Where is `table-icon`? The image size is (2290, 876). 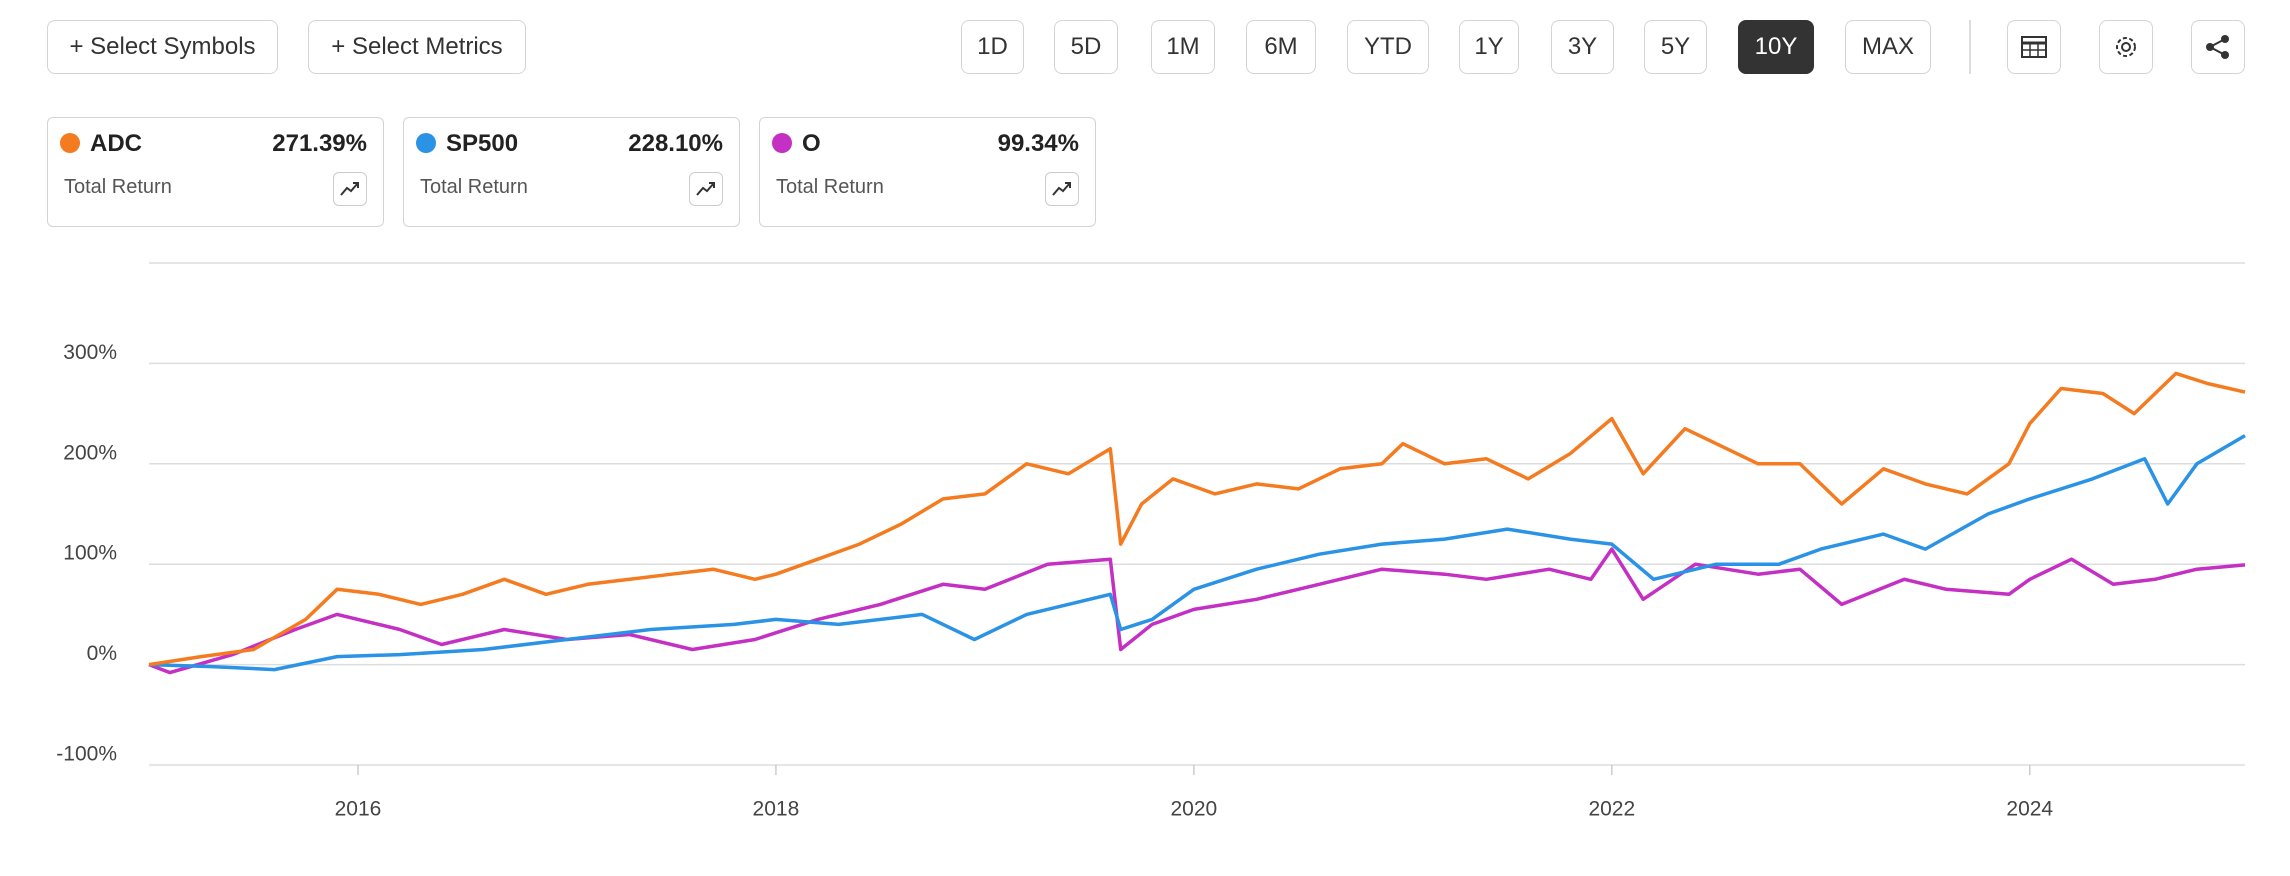
table-icon is located at coordinates (2034, 47).